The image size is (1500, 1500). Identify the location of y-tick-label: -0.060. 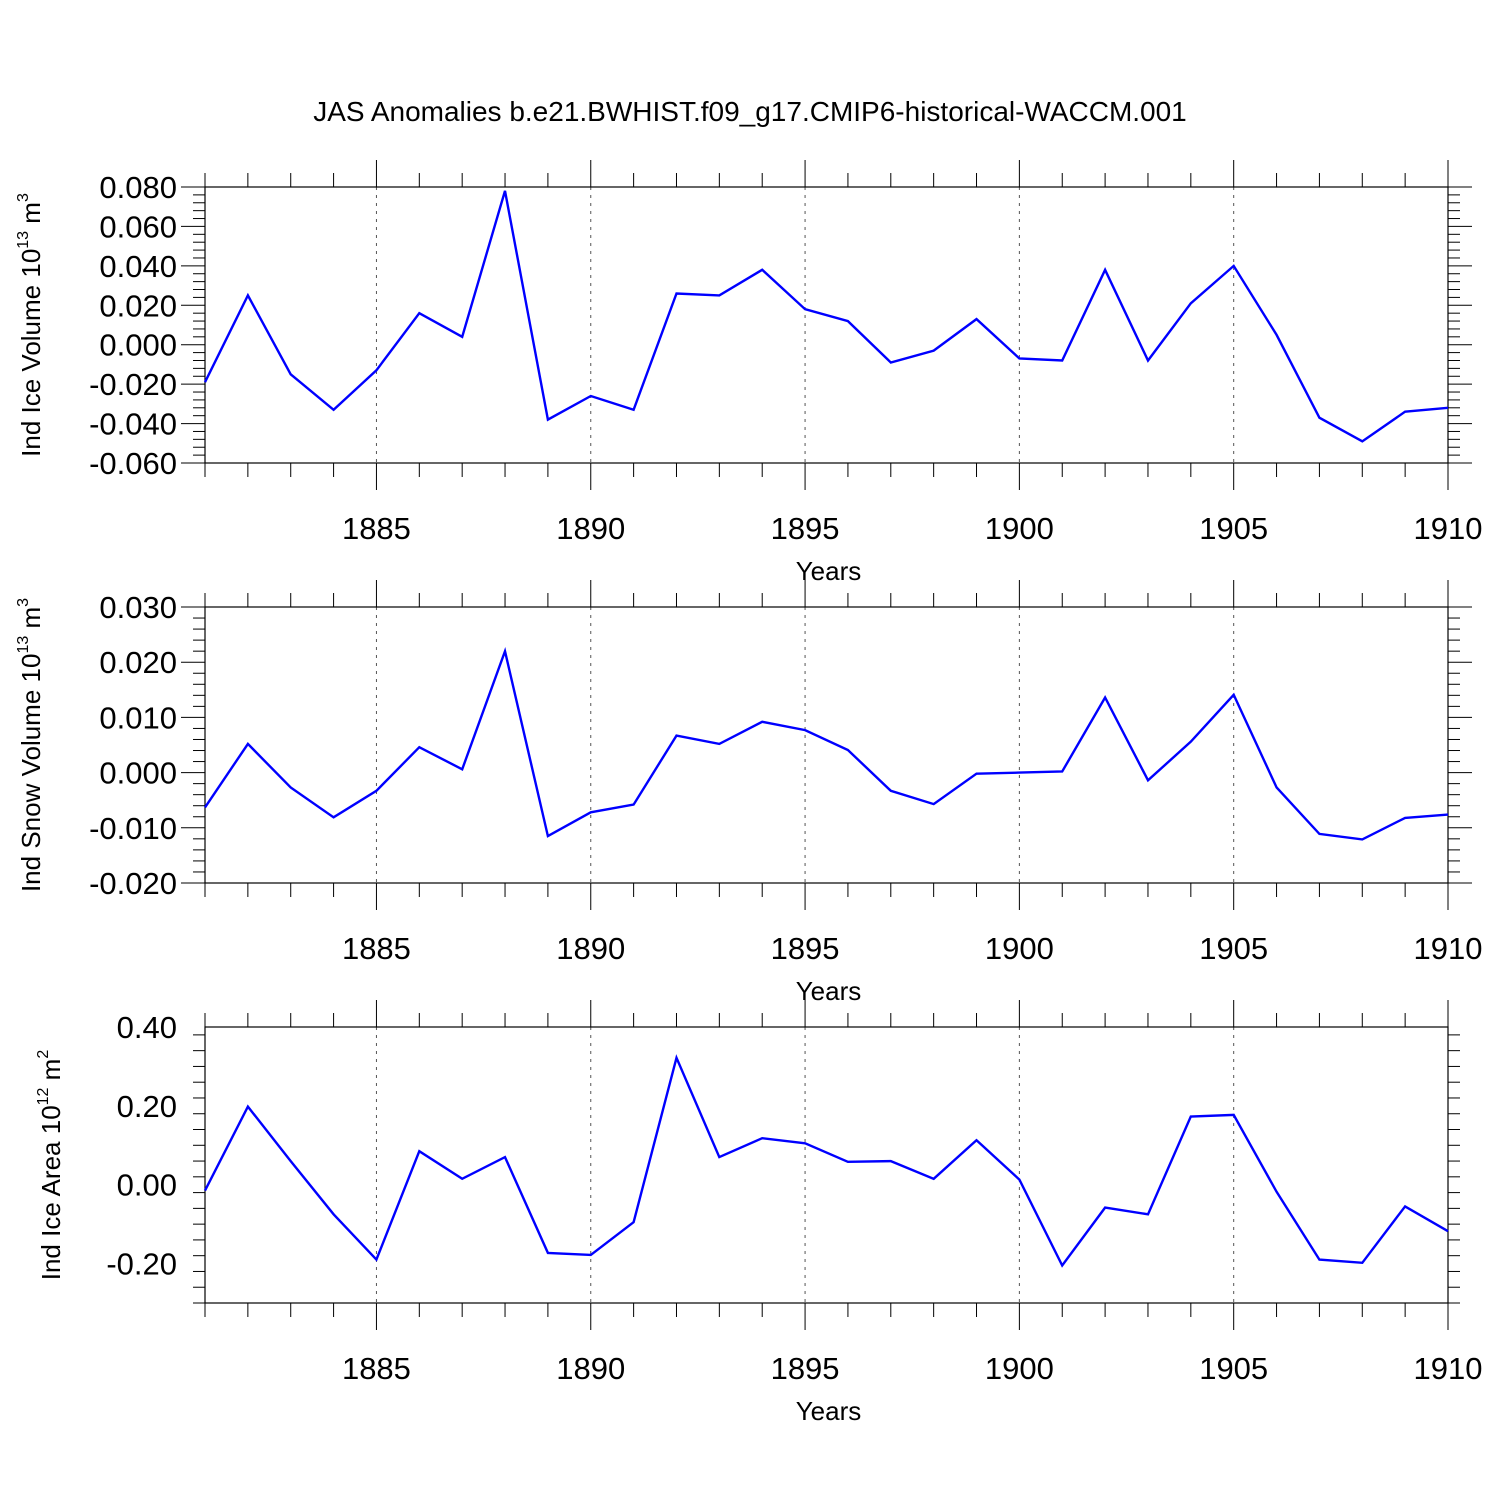
(133, 463).